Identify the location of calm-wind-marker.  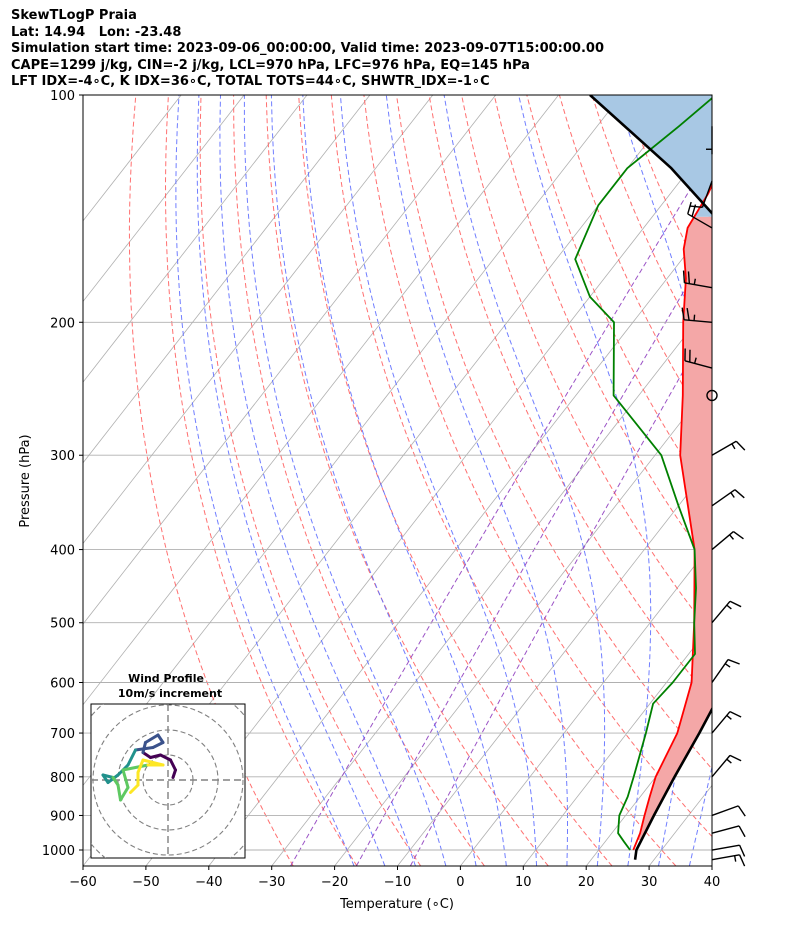
(712, 395).